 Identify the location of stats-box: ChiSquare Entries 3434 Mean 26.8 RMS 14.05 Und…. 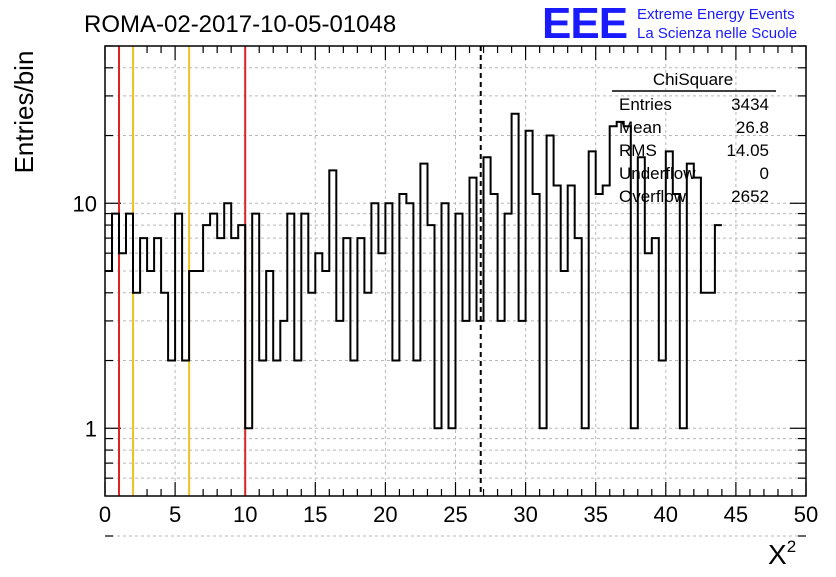
(694, 138).